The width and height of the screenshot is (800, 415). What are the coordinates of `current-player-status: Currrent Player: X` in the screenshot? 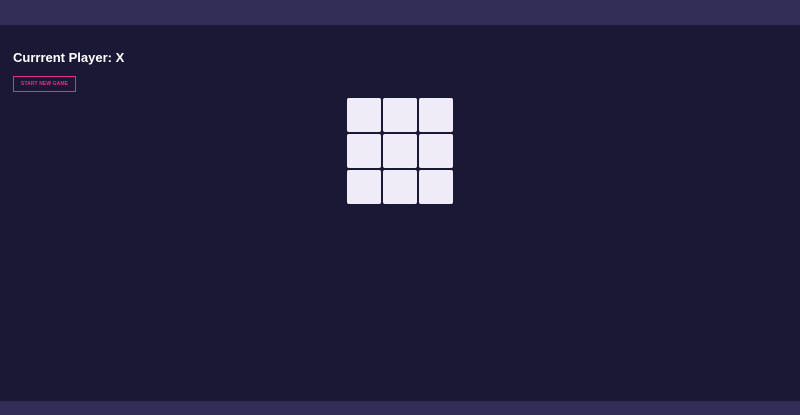 It's located at (69, 57).